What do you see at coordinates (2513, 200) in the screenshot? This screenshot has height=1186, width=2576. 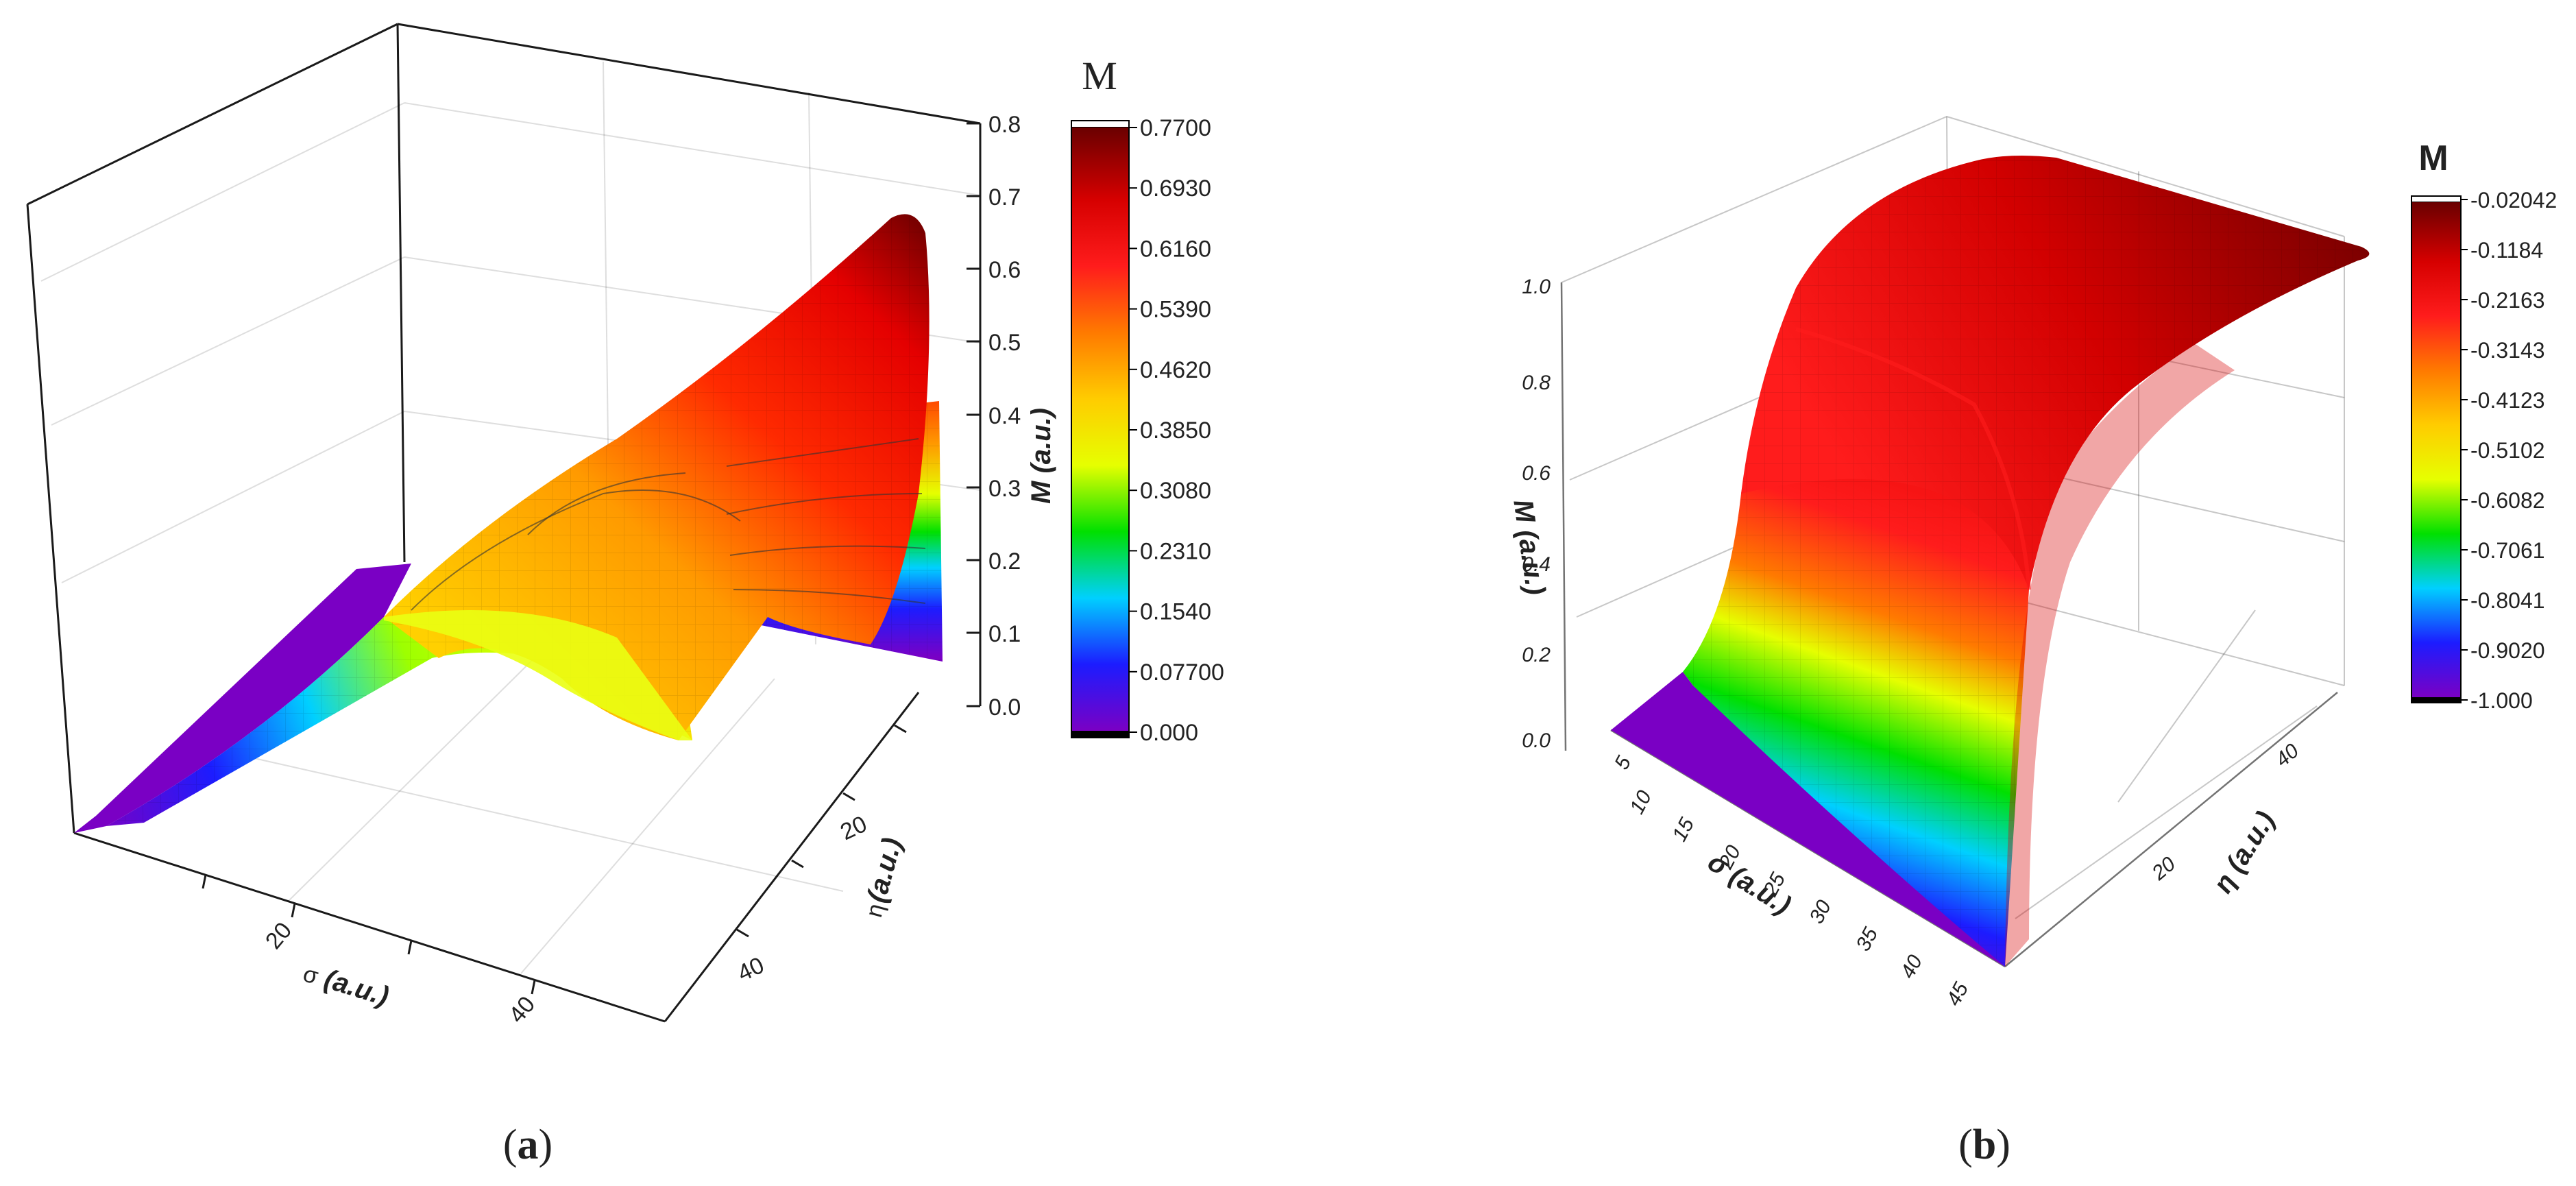 I see `colorbar-tick-label: -0.02042` at bounding box center [2513, 200].